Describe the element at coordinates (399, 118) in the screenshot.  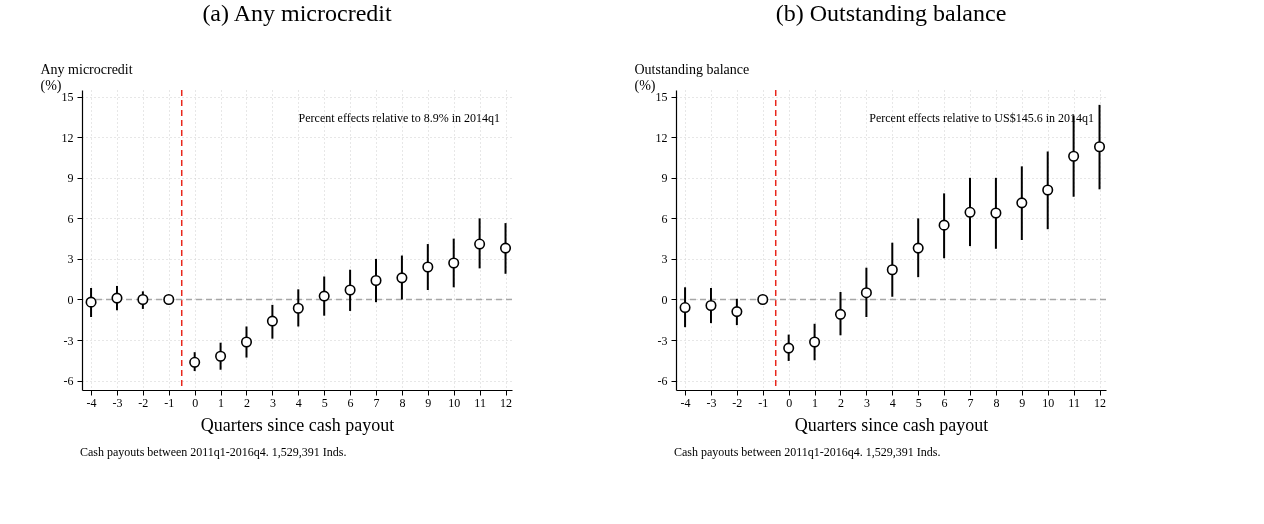
I see `annotation: Percent effects relative to 8.9% in 2014q1` at that location.